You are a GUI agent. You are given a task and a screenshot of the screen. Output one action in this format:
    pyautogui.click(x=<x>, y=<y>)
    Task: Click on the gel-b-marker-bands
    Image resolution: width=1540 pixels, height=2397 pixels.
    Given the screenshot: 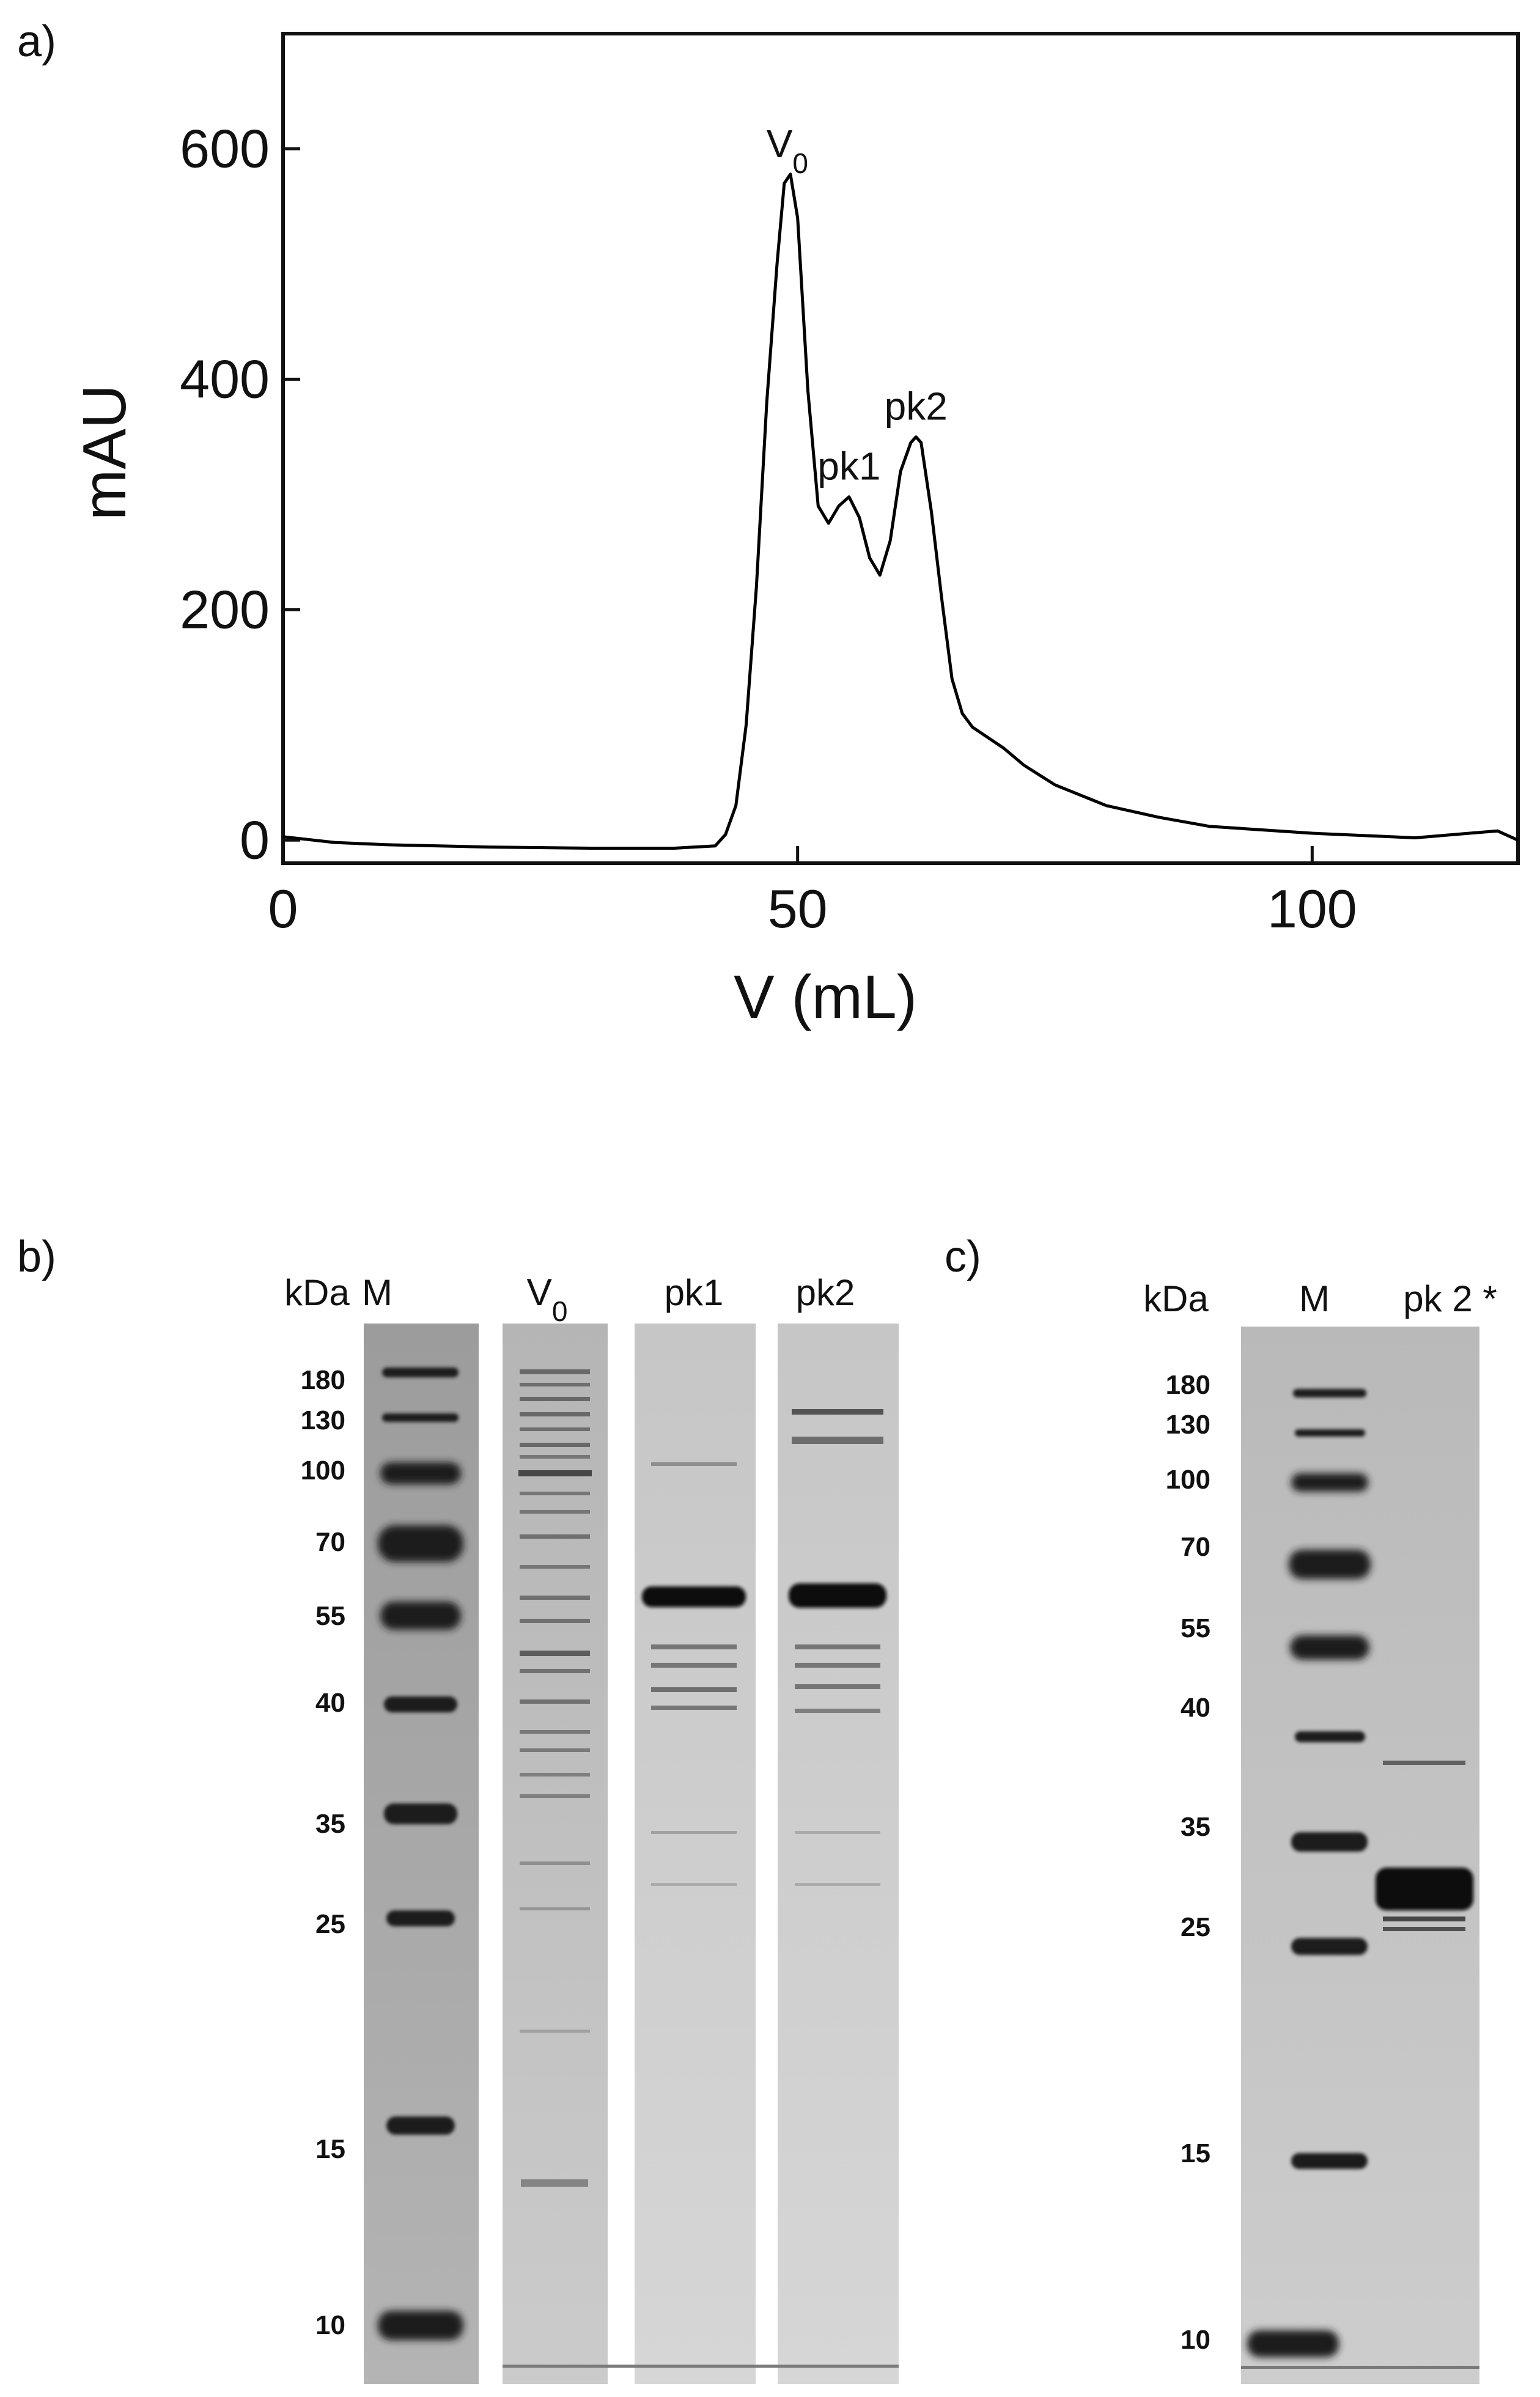 What is the action you would take?
    pyautogui.click(x=420, y=1854)
    